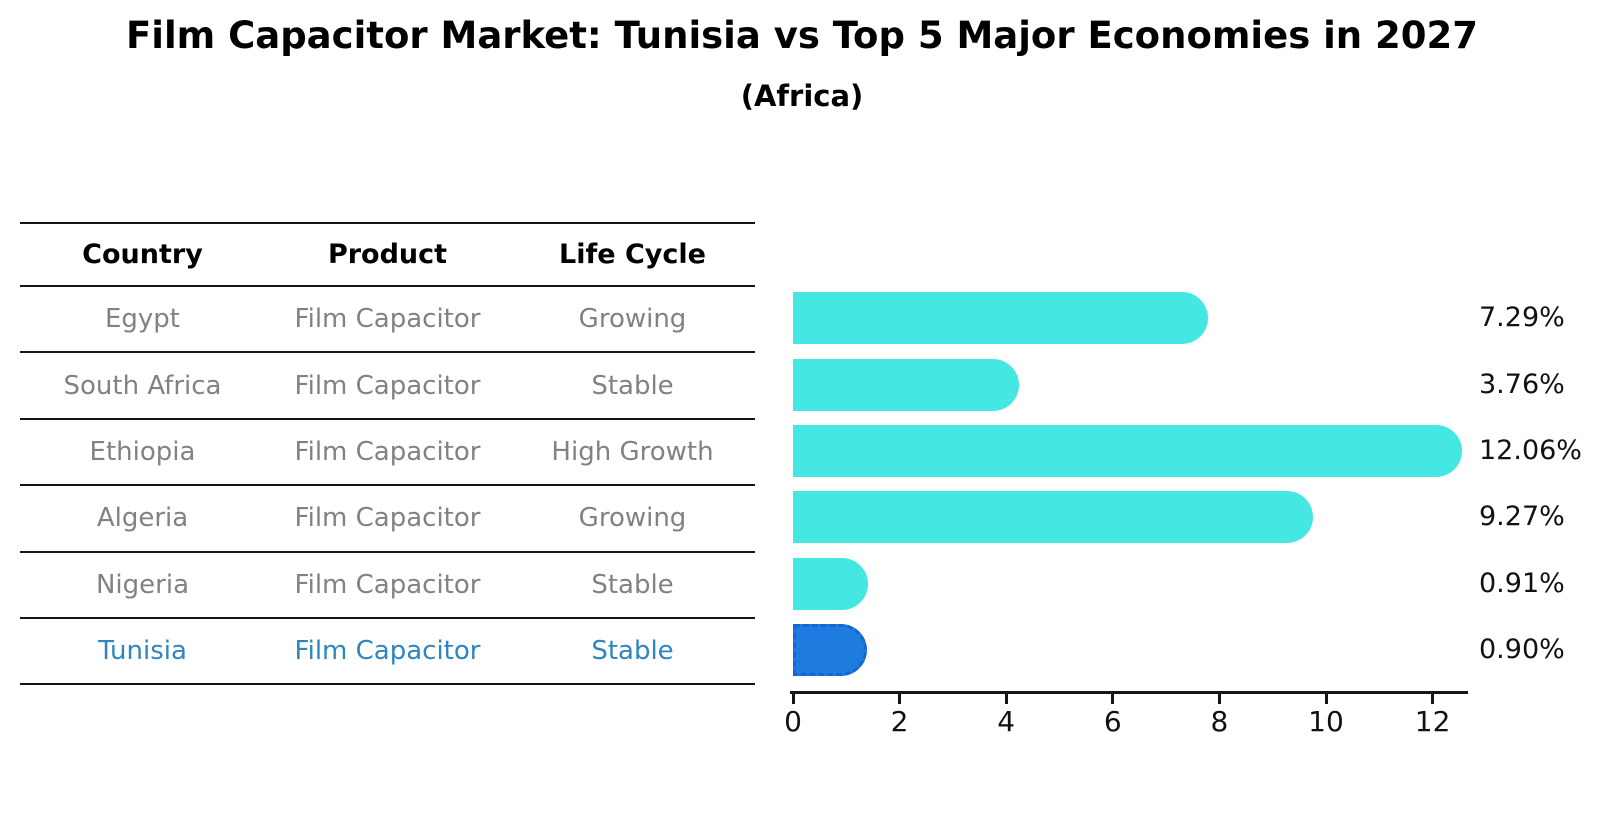 Image resolution: width=1604 pixels, height=823 pixels. I want to click on table-header-country: Country, so click(142, 254).